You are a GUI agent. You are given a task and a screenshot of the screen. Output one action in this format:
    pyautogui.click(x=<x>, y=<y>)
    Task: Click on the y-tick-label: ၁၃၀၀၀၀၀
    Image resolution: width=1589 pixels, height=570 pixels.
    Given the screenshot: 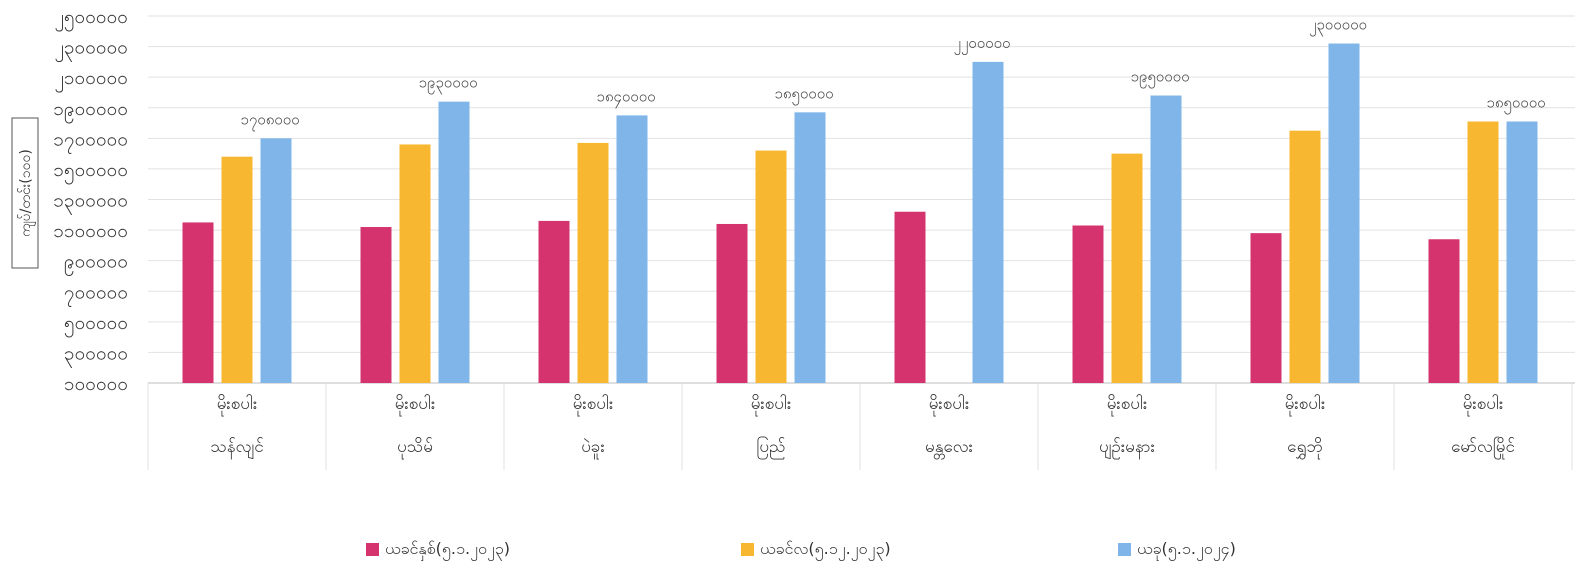 What is the action you would take?
    pyautogui.click(x=90, y=203)
    